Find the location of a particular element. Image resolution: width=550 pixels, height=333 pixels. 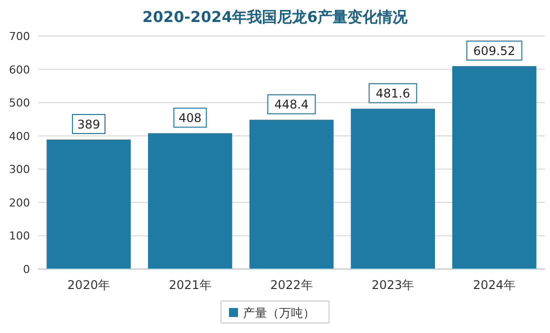

y-tick-label: 500 is located at coordinates (19, 103).